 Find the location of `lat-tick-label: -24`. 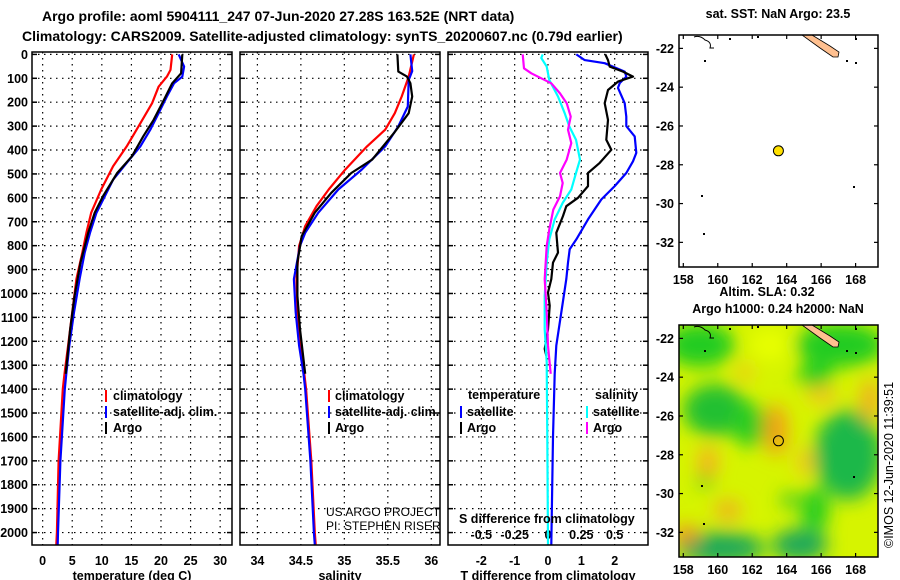

lat-tick-label: -24 is located at coordinates (665, 378).